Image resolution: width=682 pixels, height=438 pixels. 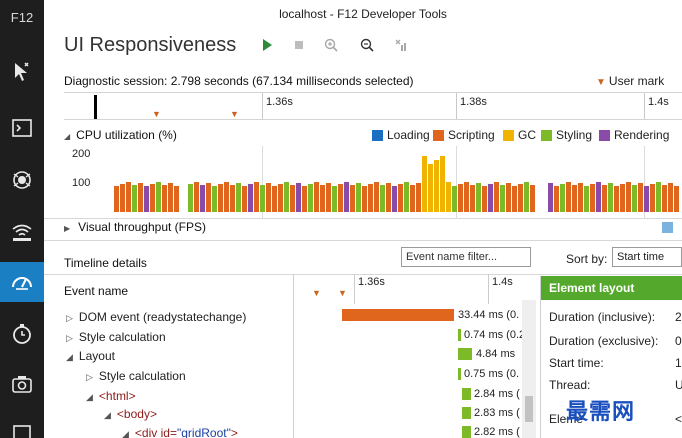 I want to click on play-icon, so click(x=267, y=45).